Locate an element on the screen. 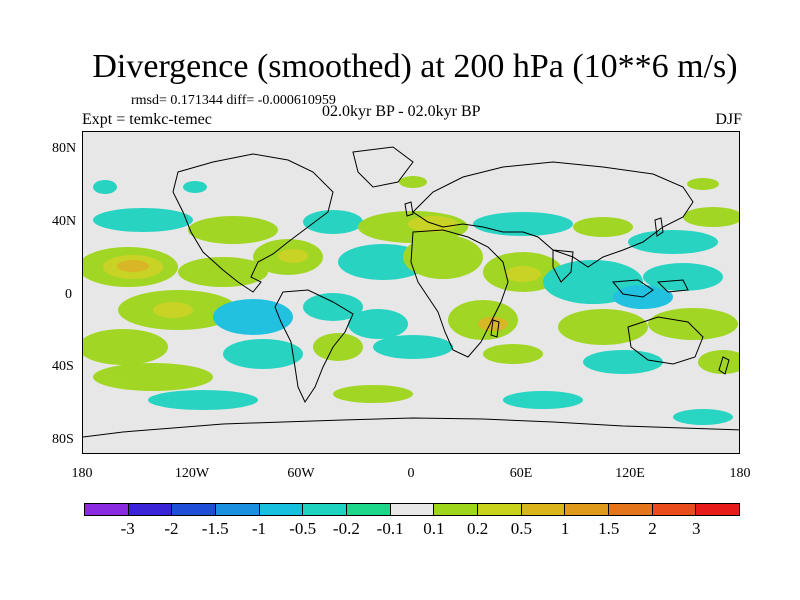 The width and height of the screenshot is (800, 600). colorbar-label: 0.2 is located at coordinates (477, 528).